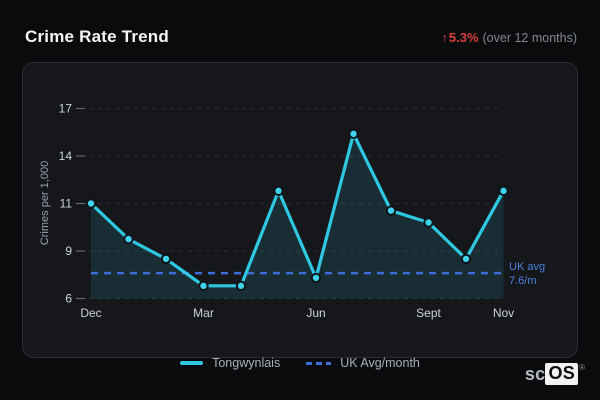 The image size is (600, 400). Describe the element at coordinates (68, 251) in the screenshot. I see `y-tick-label: 9` at that location.